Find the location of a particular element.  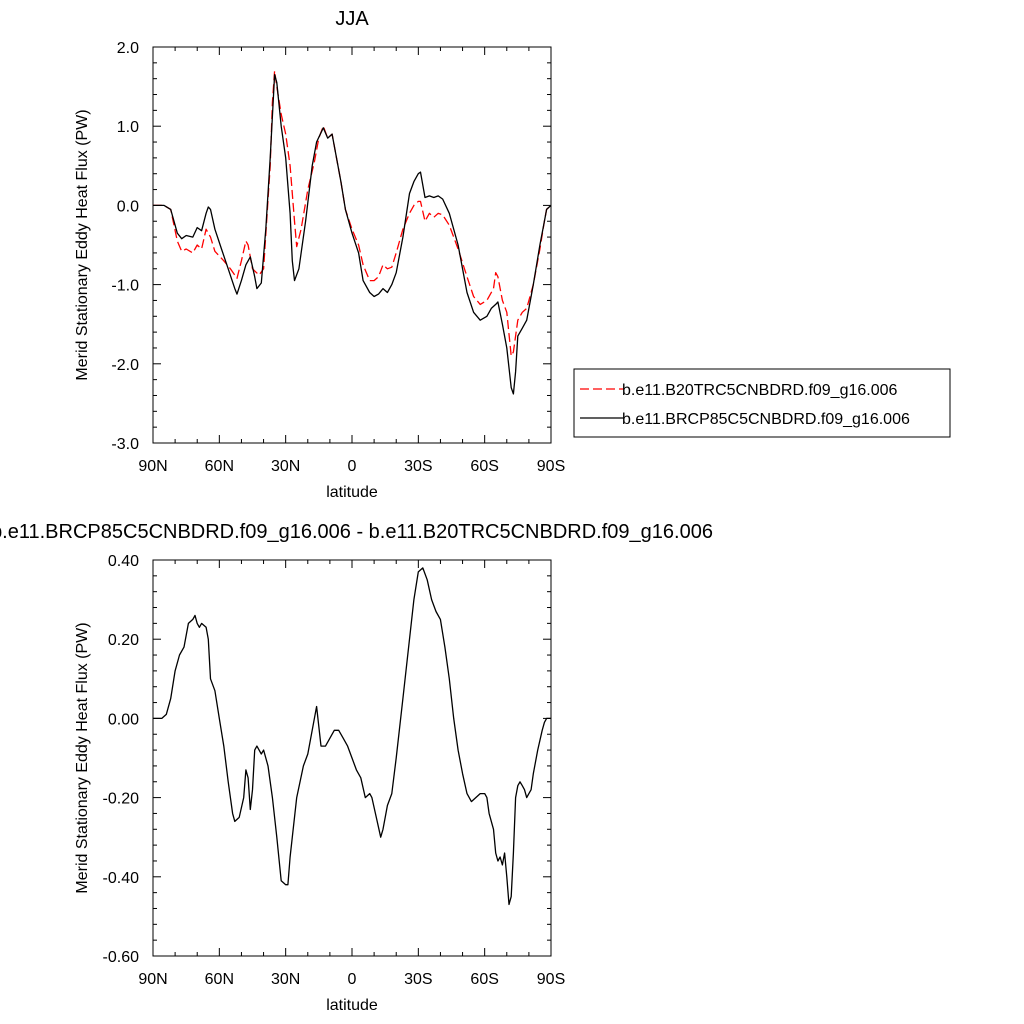

y-tick-label: -3.0 is located at coordinates (125, 444).